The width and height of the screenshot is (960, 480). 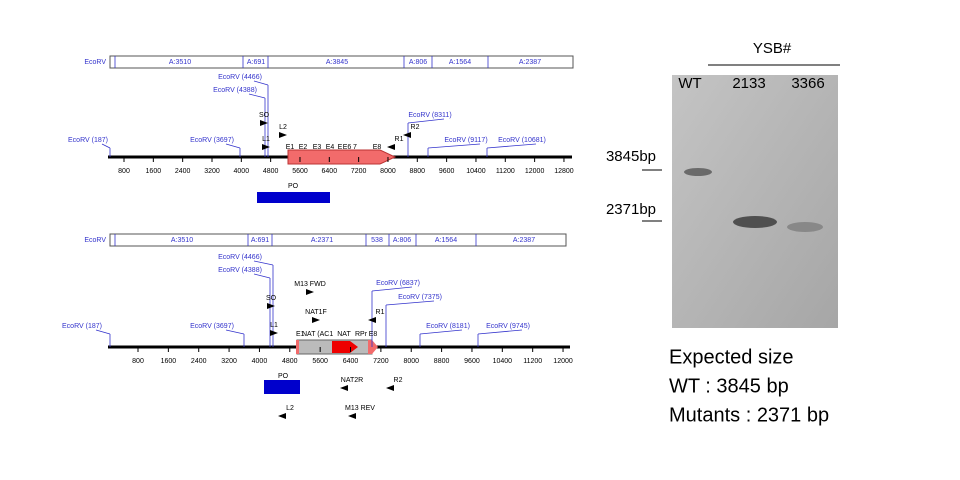 What do you see at coordinates (266, 139) in the screenshot?
I see `primer-label: L1` at bounding box center [266, 139].